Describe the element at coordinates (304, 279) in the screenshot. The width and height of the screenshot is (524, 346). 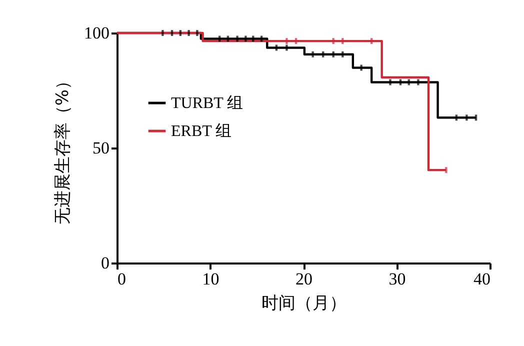
I see `x-tick-label: 20` at that location.